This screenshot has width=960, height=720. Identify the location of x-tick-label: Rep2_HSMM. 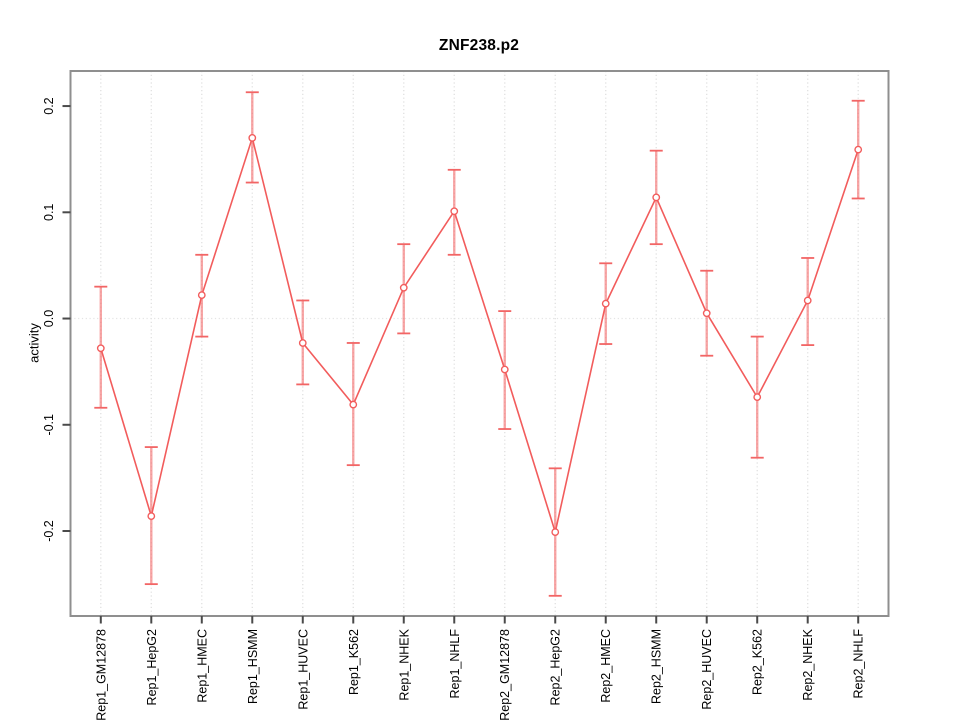
(657, 666).